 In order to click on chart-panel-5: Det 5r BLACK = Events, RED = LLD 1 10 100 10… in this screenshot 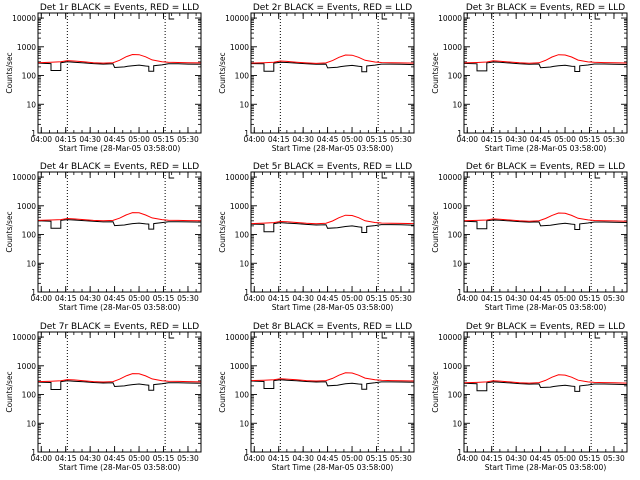, I will do `click(316, 237)`.